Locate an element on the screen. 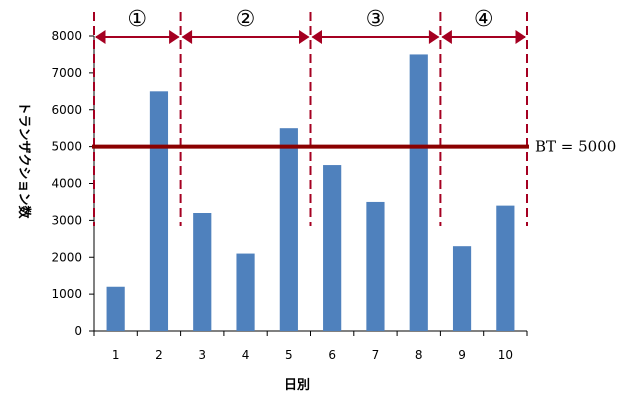 The width and height of the screenshot is (618, 398). segment-label: ① is located at coordinates (137, 19).